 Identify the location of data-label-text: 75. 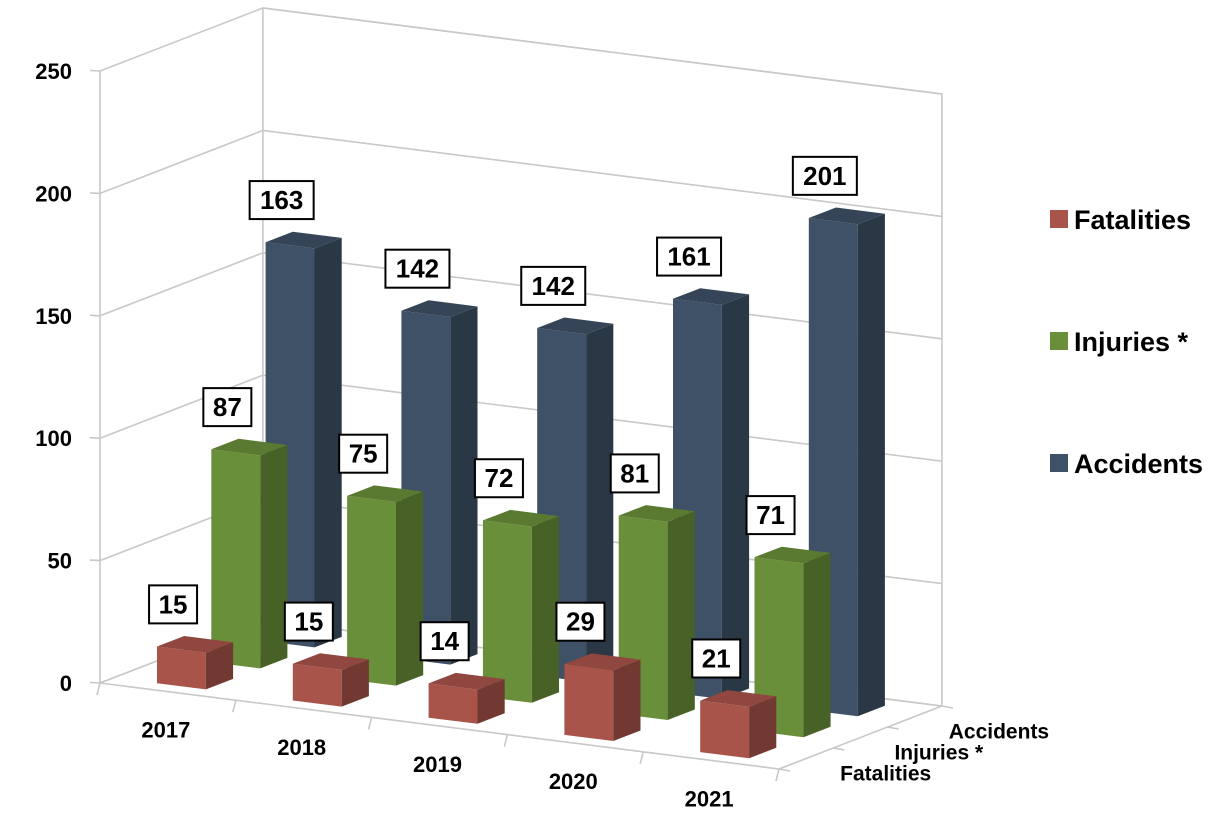
(363, 454).